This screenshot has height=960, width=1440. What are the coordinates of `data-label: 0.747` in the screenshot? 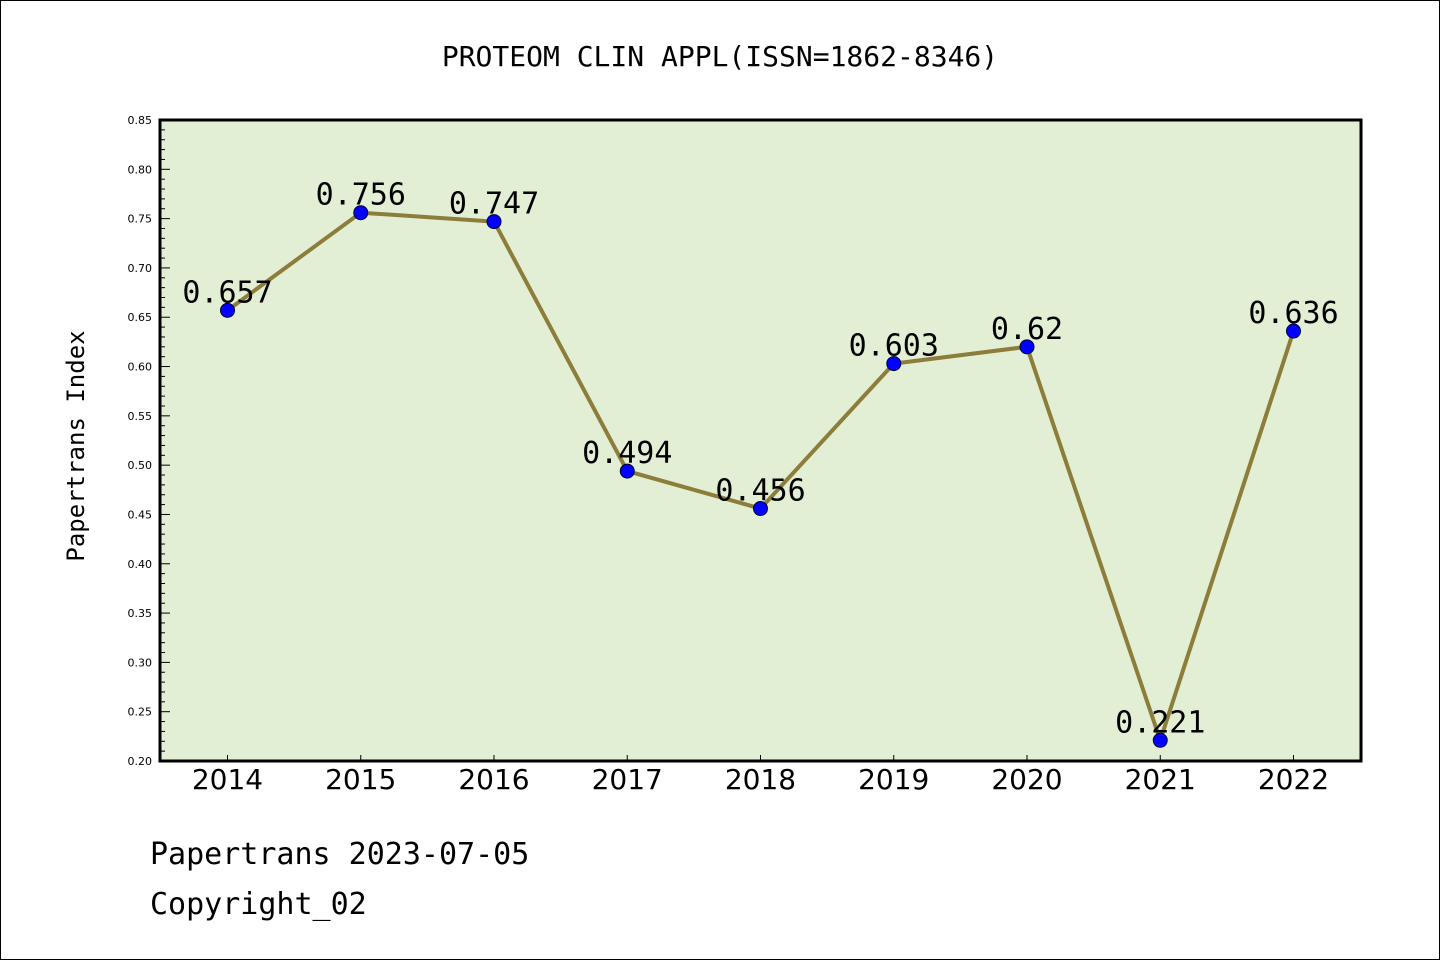 It's located at (494, 204).